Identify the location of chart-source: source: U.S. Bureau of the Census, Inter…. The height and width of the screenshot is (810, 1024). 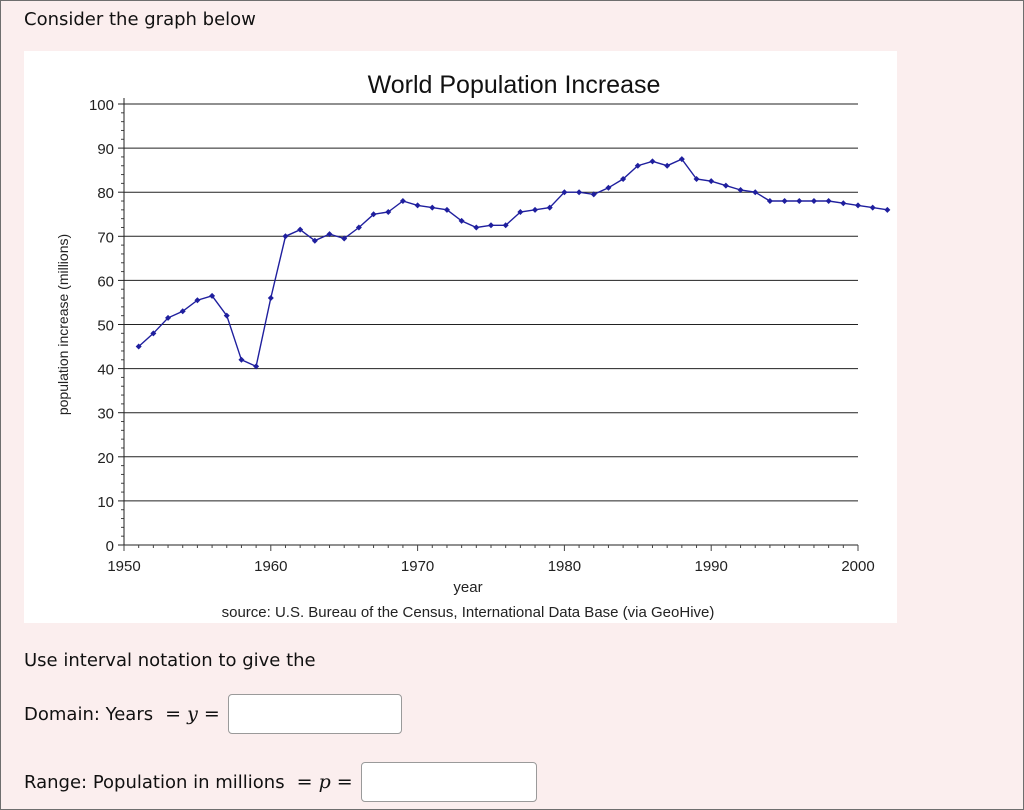
(468, 612).